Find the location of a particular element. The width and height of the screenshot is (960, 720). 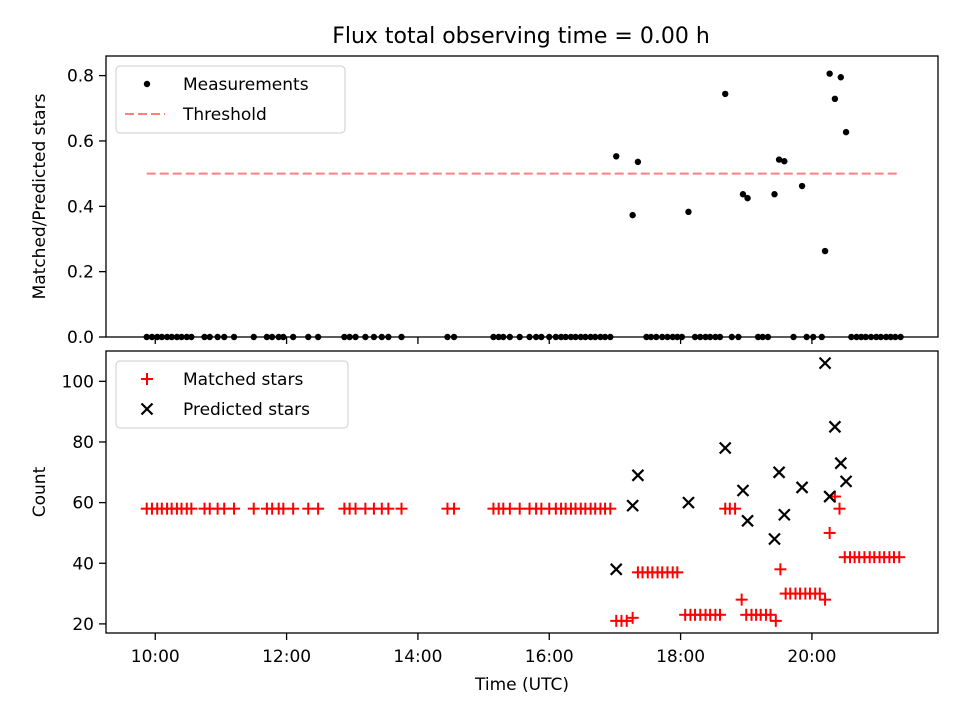

y-axis-label: Count is located at coordinates (40, 491).